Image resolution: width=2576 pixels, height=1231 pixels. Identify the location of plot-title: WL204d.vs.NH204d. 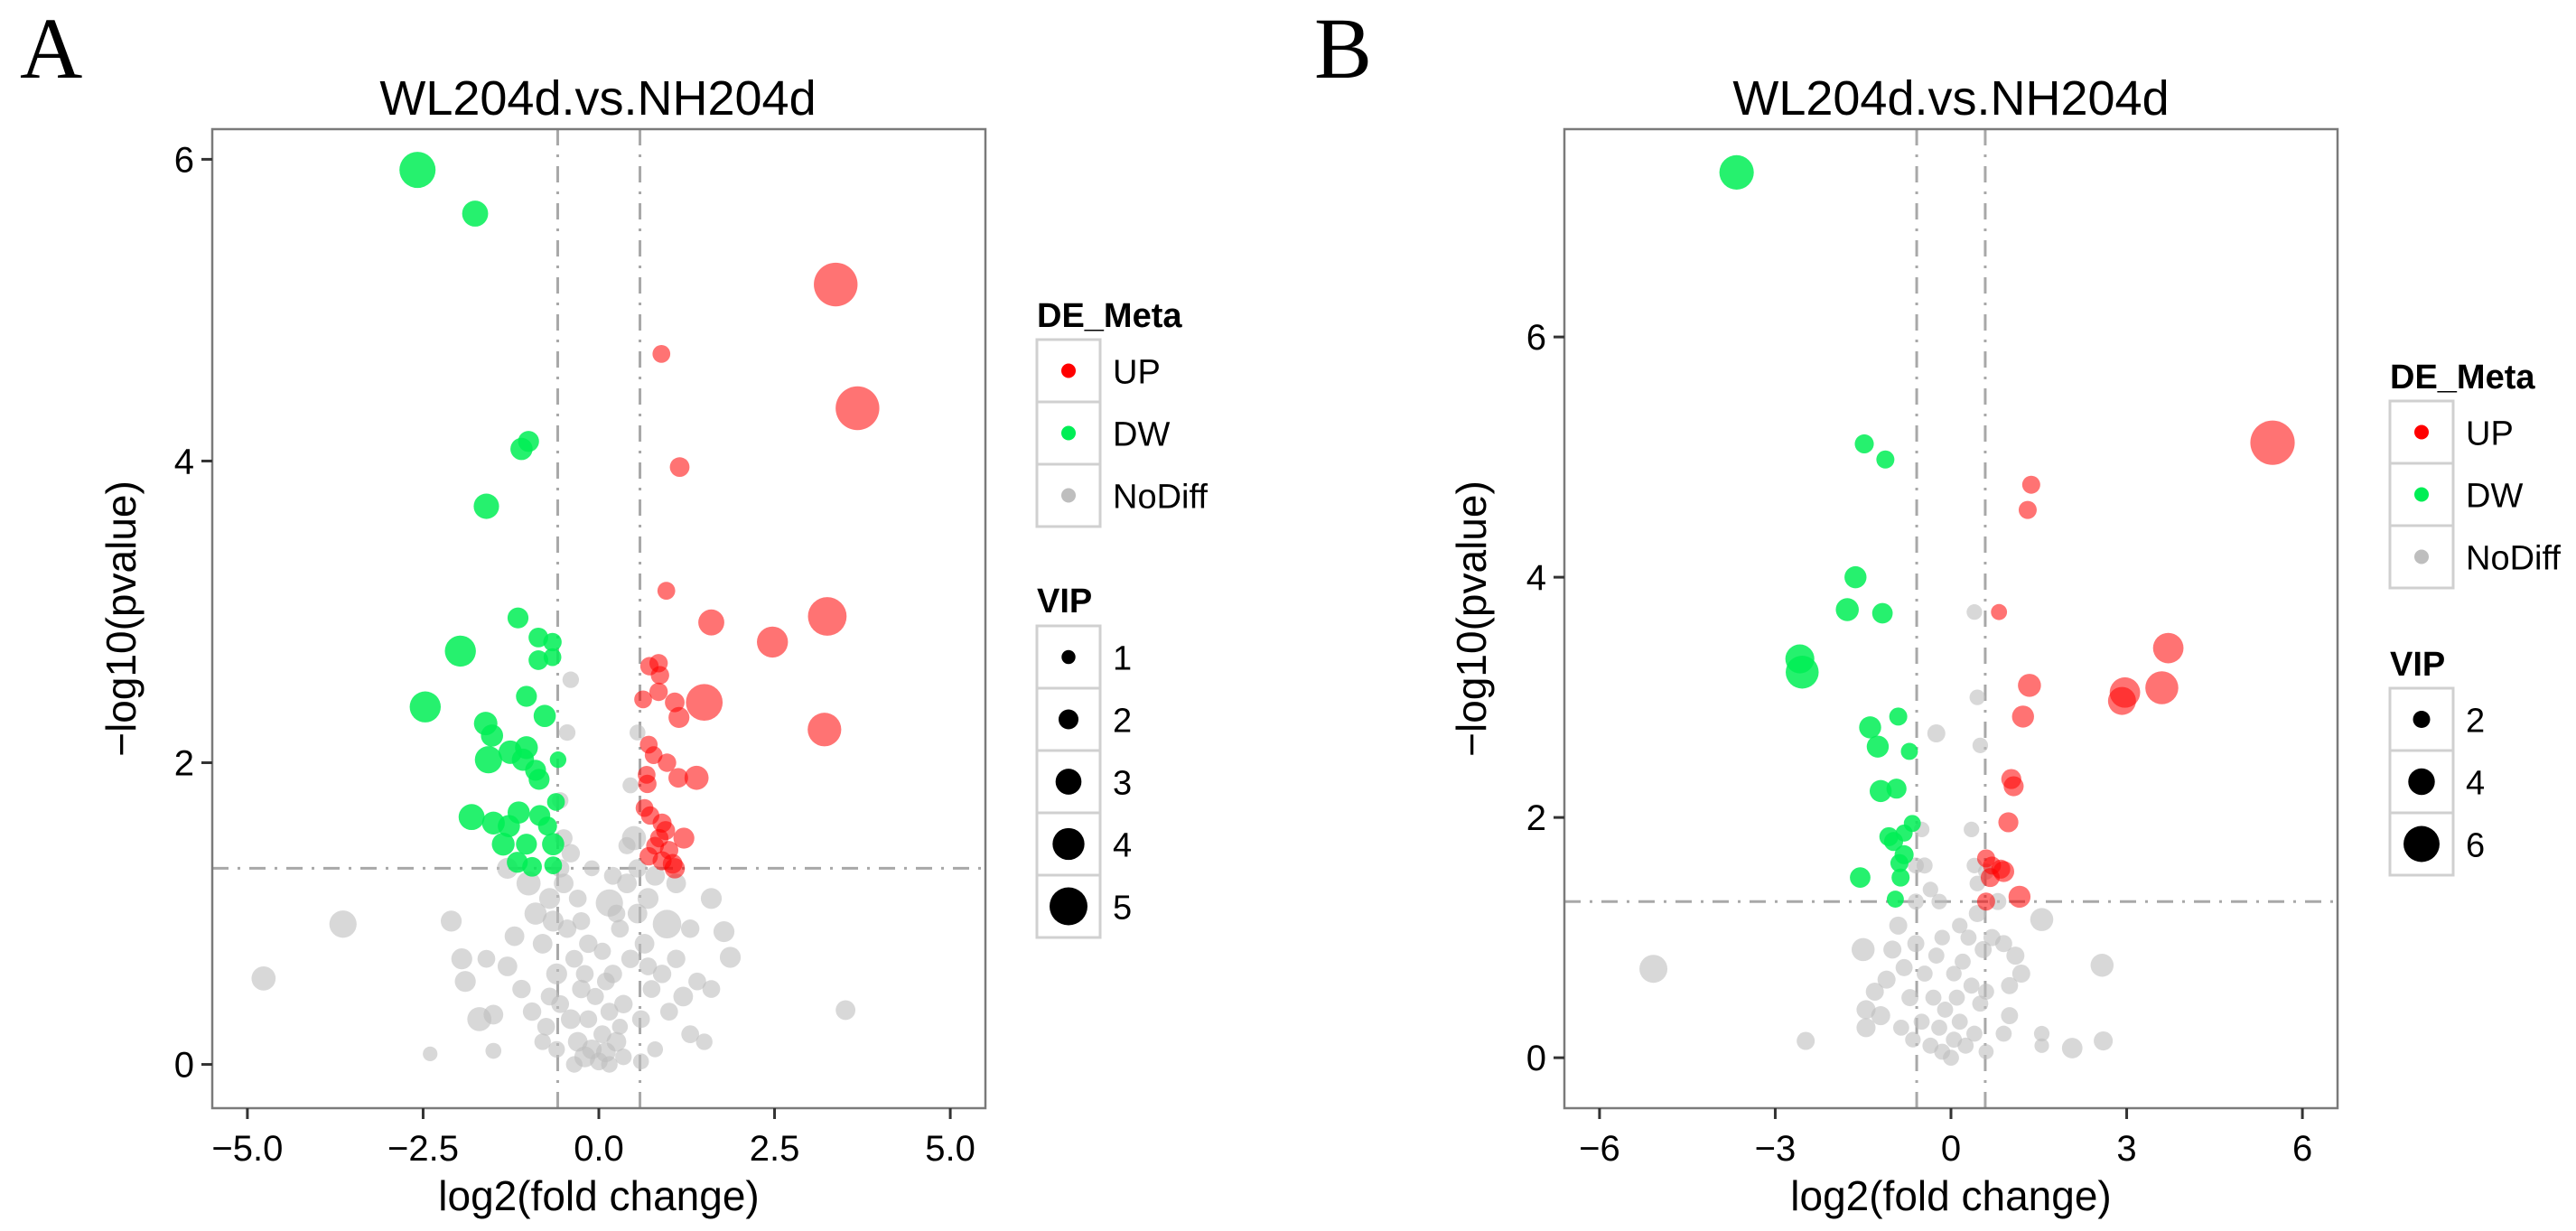
(597, 98).